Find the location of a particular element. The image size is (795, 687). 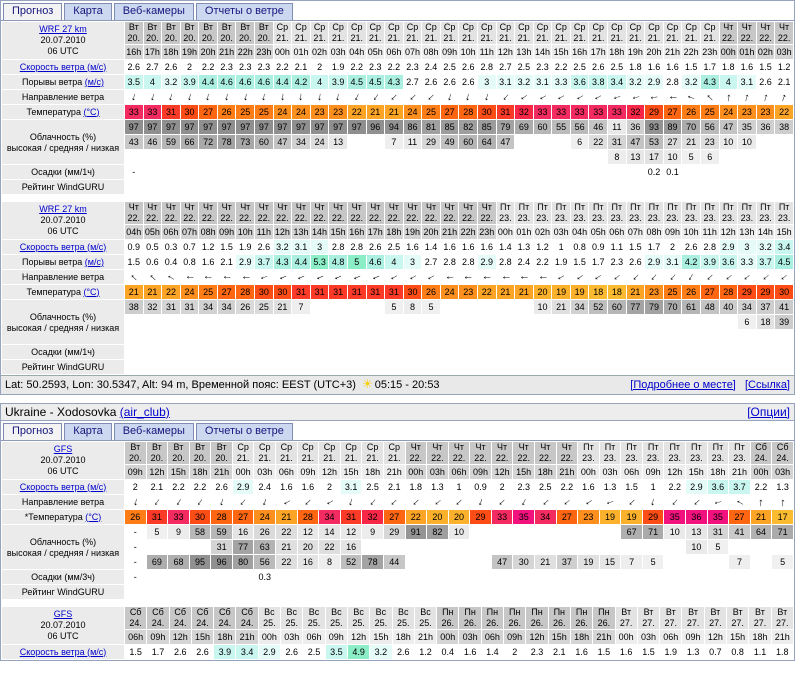

day-date: 25. is located at coordinates (336, 623).